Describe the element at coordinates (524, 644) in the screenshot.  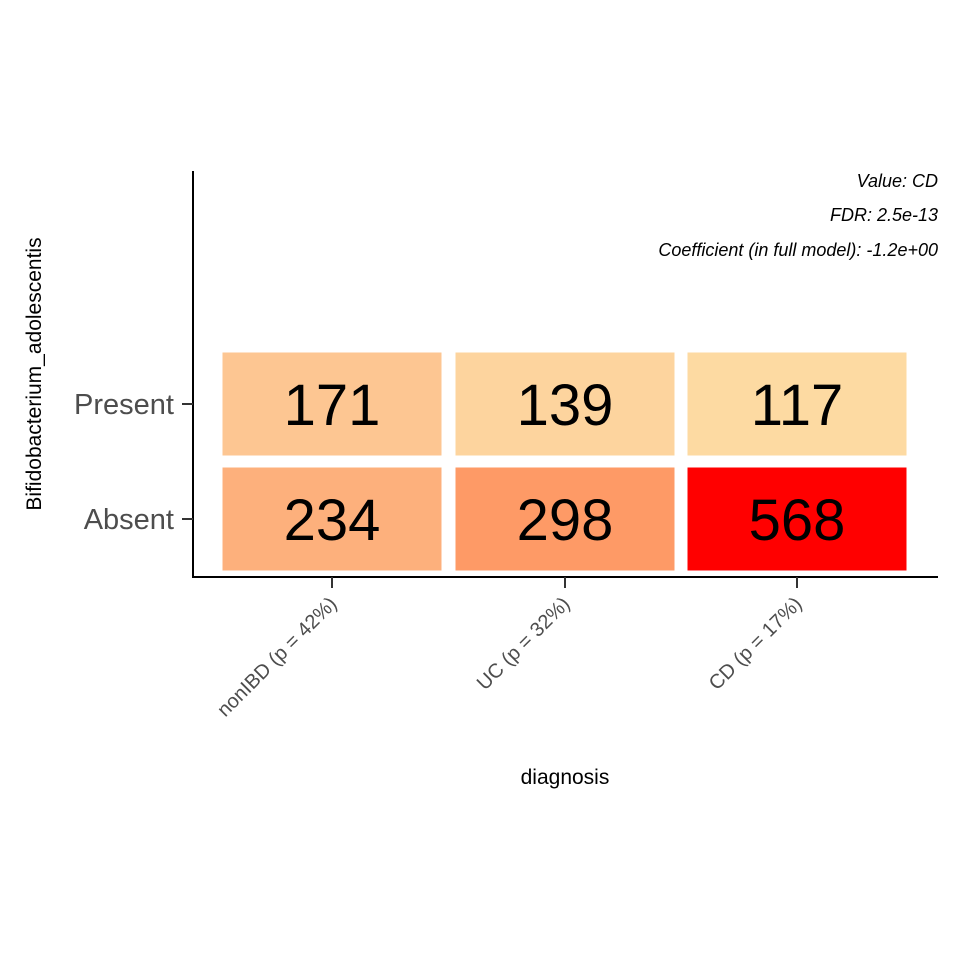
I see `x-tick-label: UC (p = 32%)` at that location.